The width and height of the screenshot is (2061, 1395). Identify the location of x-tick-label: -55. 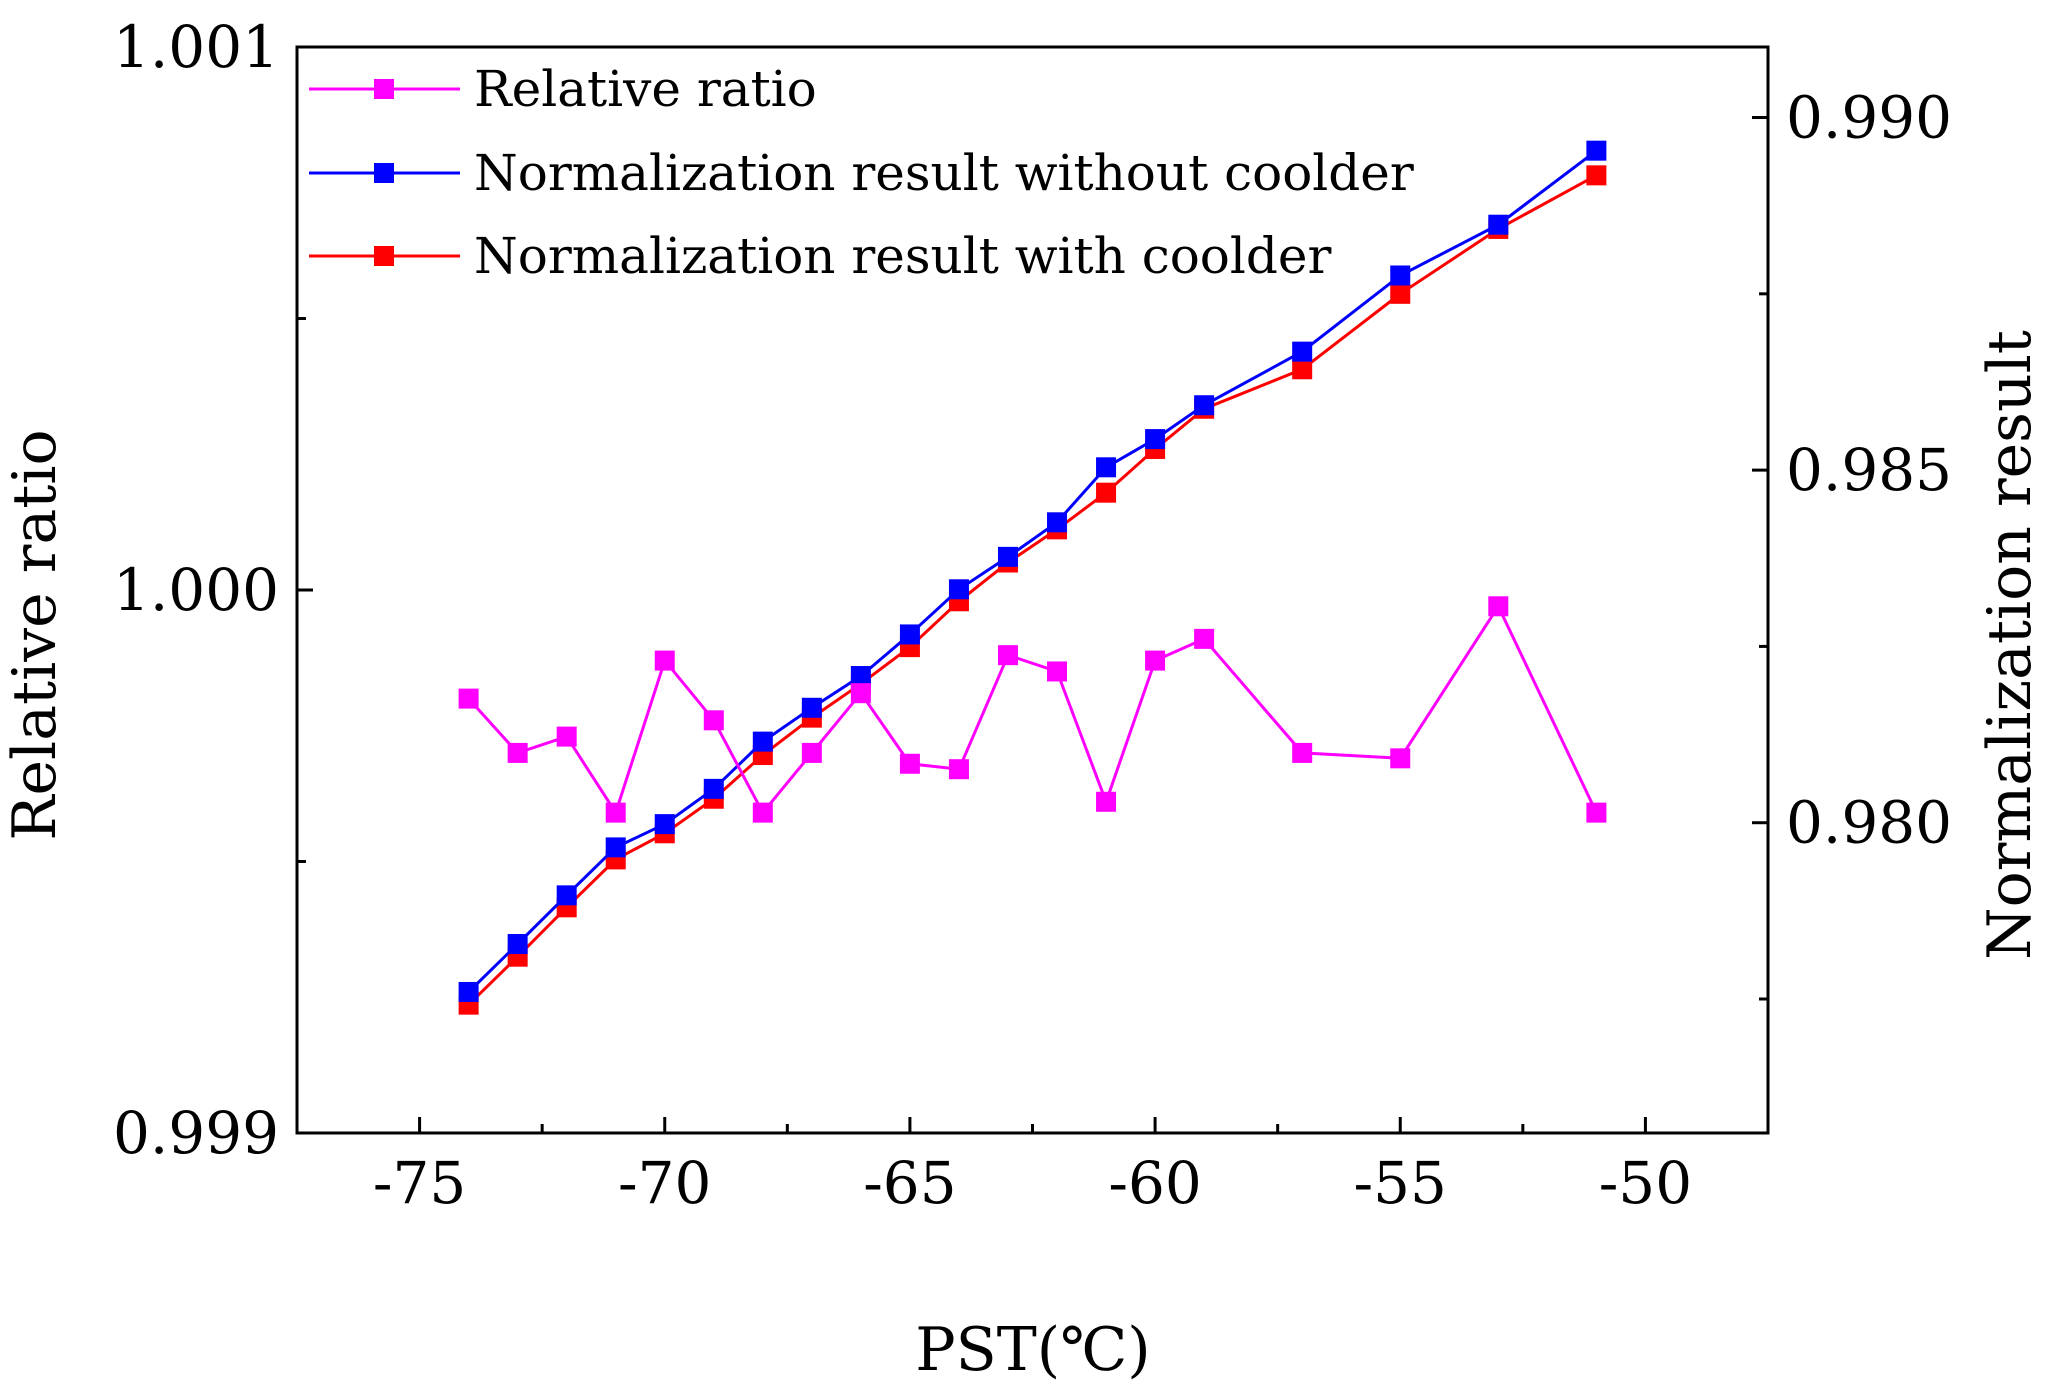
(1400, 1183).